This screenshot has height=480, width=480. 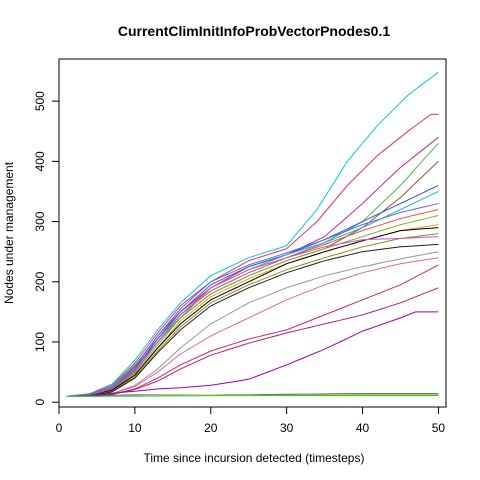 What do you see at coordinates (254, 31) in the screenshot?
I see `chart-title: CurrentClimInitInfoProbVectorPnodes0.1` at bounding box center [254, 31].